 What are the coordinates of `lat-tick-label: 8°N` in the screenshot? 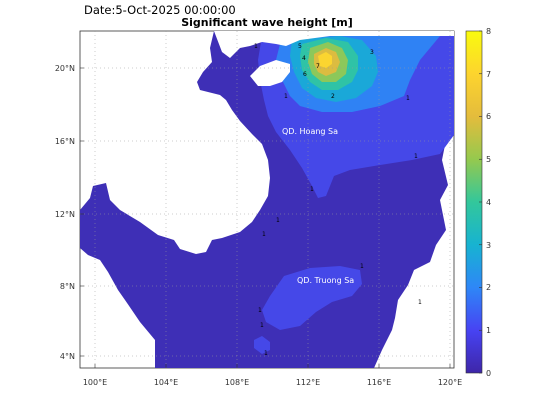 It's located at (67, 286).